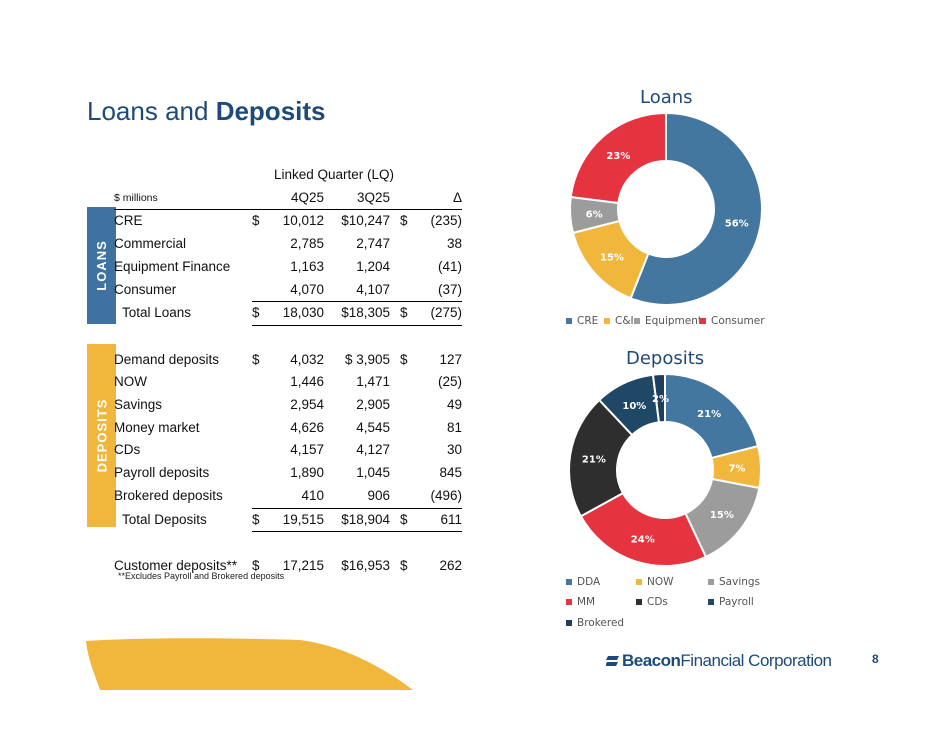 This screenshot has width=950, height=734. Describe the element at coordinates (657, 602) in the screenshot. I see `legend-label: CDs` at that location.